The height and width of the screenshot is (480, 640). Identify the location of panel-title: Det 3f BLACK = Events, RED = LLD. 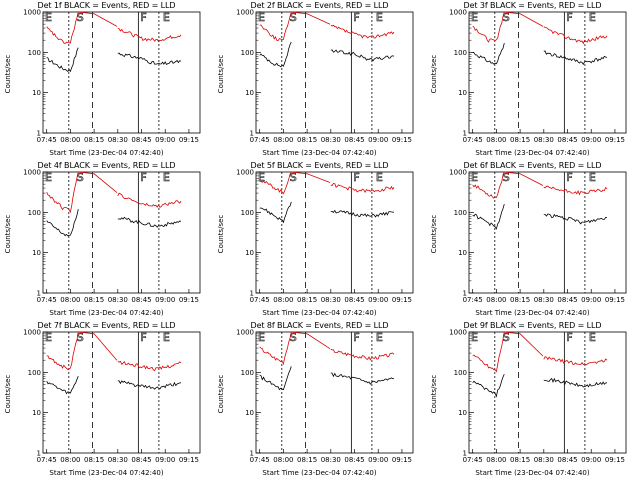
(532, 5).